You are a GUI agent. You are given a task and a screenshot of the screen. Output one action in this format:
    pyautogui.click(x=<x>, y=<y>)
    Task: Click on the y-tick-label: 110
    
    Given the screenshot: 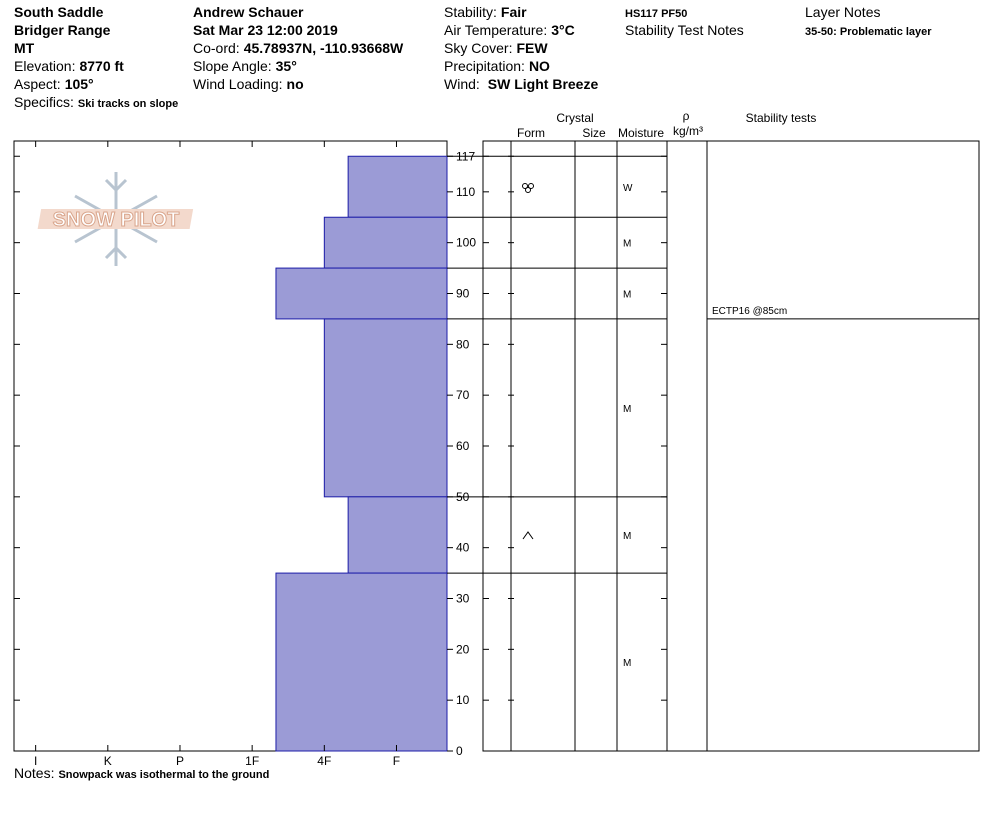 What is the action you would take?
    pyautogui.click(x=465, y=192)
    